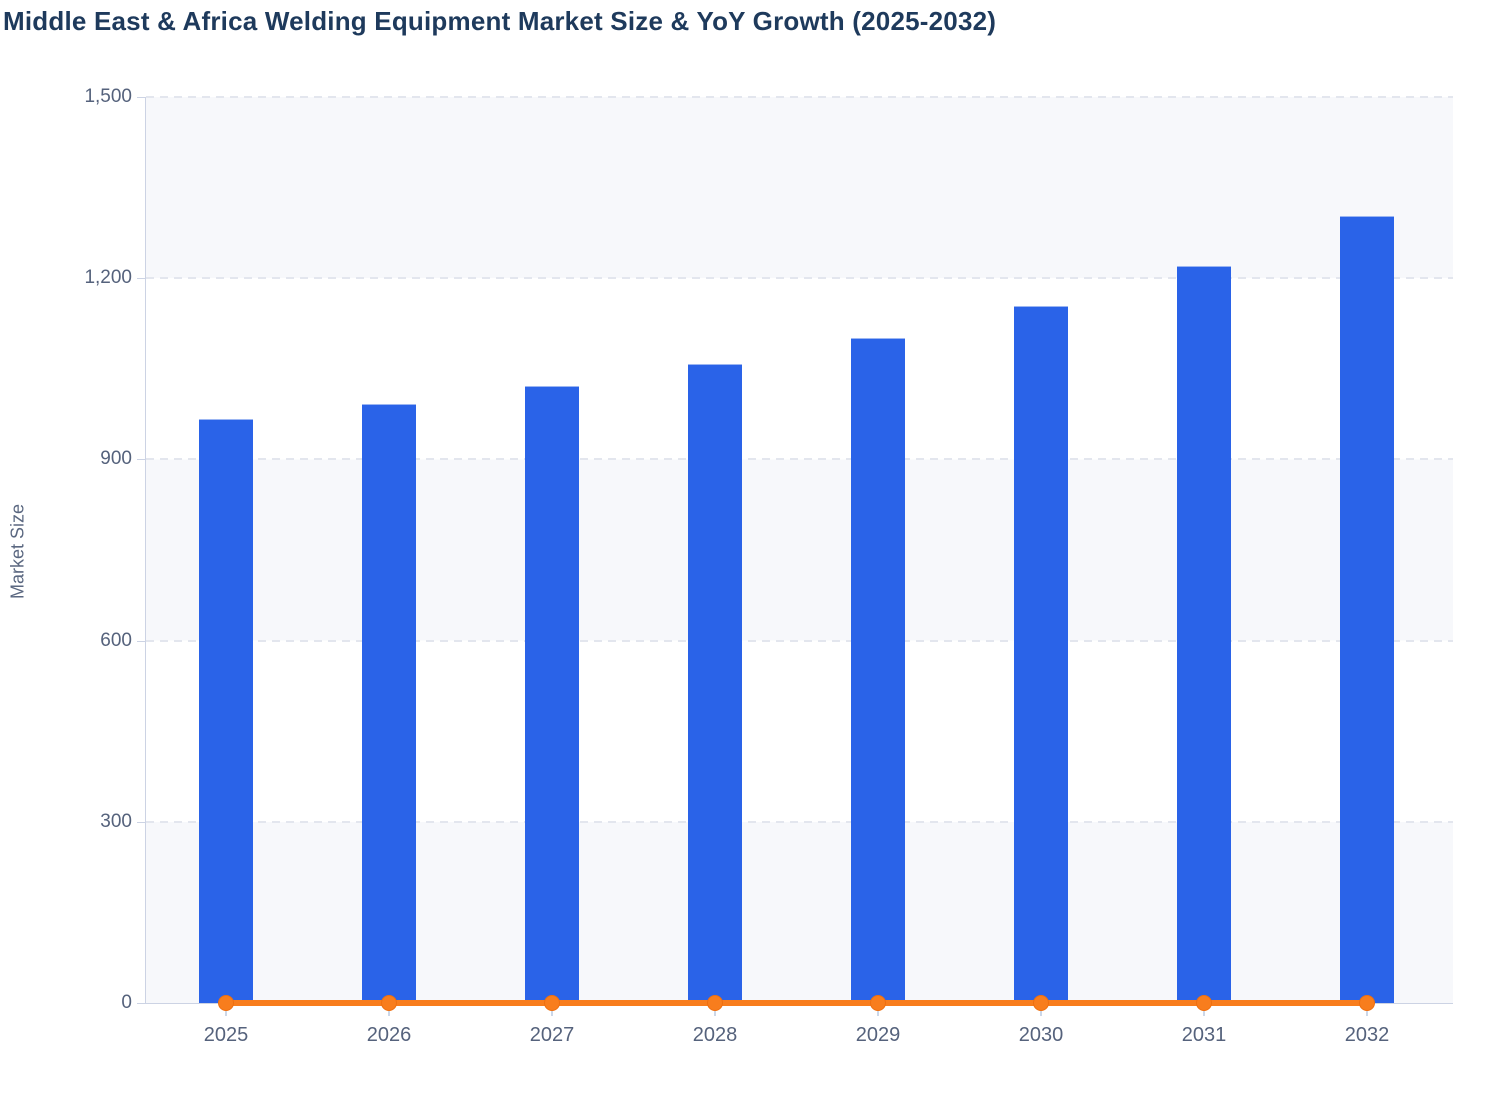 The image size is (1508, 1120). I want to click on yoy-marker-2032, so click(1367, 1003).